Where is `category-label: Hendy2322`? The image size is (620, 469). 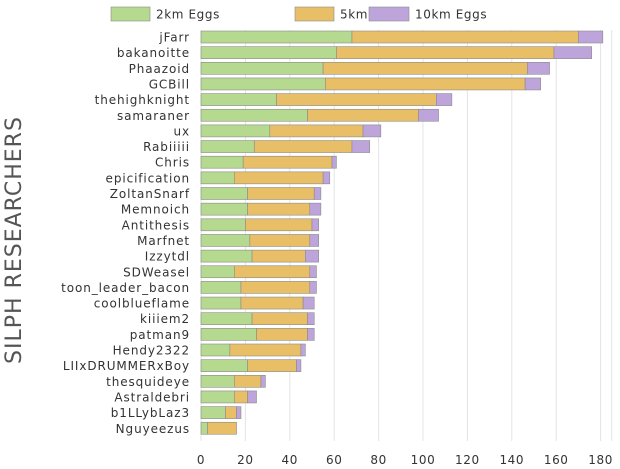
category-label: Hendy2322 is located at coordinates (151, 351).